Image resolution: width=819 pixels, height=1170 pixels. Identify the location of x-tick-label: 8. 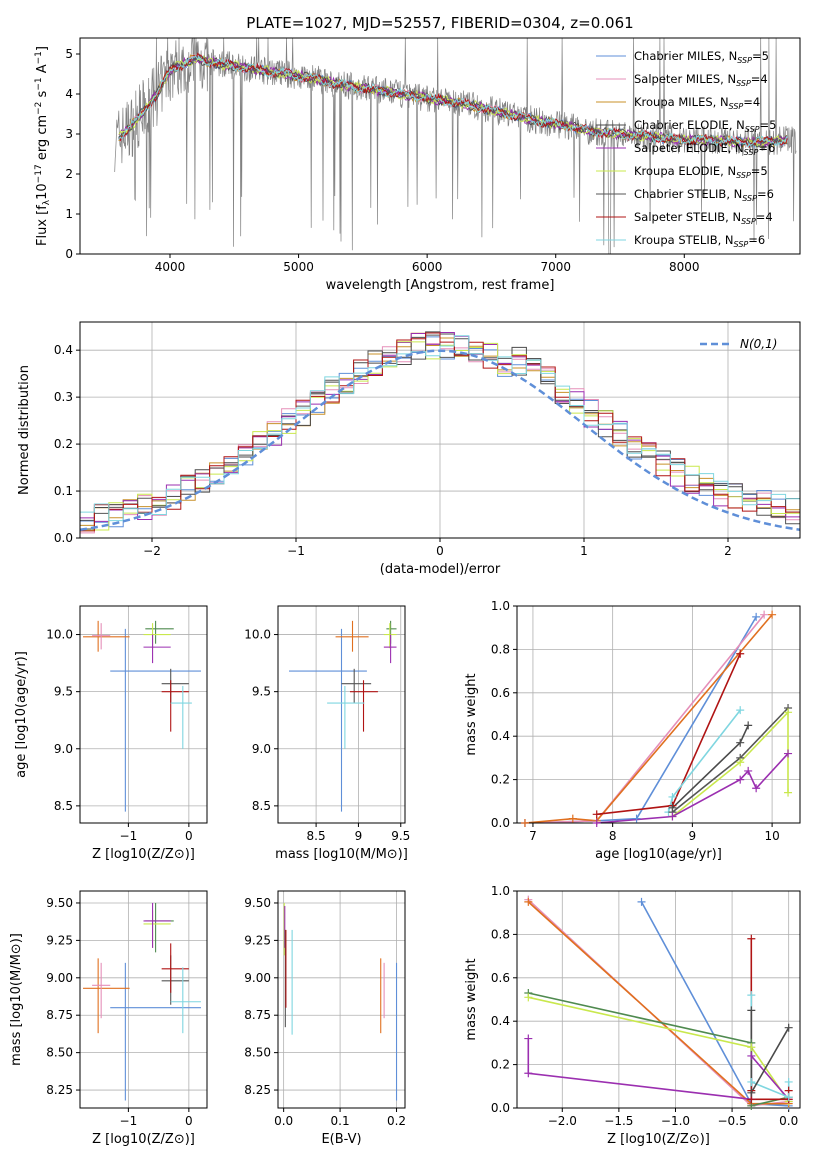
(613, 836).